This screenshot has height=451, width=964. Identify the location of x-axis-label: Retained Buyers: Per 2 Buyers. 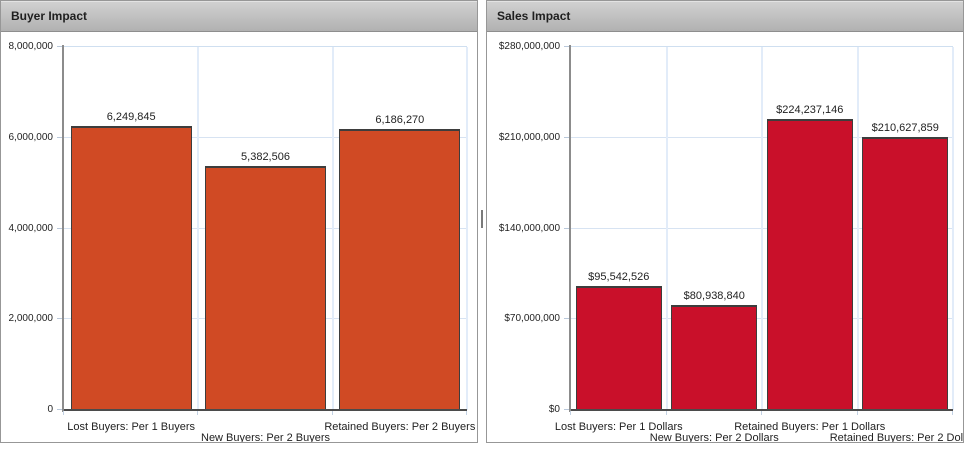
(400, 427).